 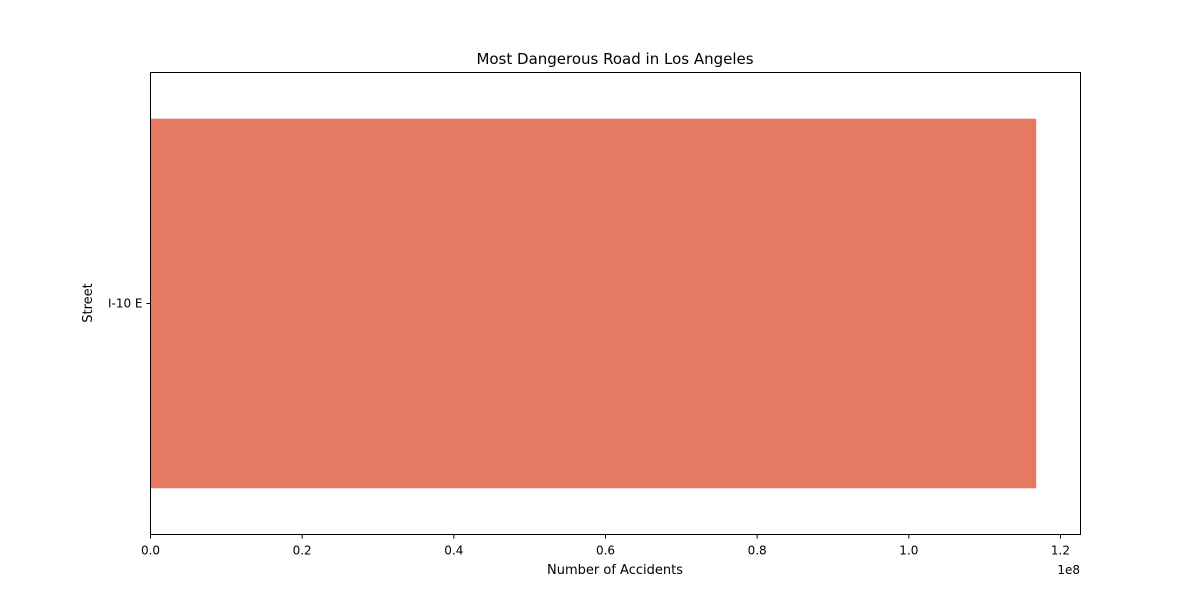 What do you see at coordinates (605, 551) in the screenshot?
I see `x-tick-label: 0.6` at bounding box center [605, 551].